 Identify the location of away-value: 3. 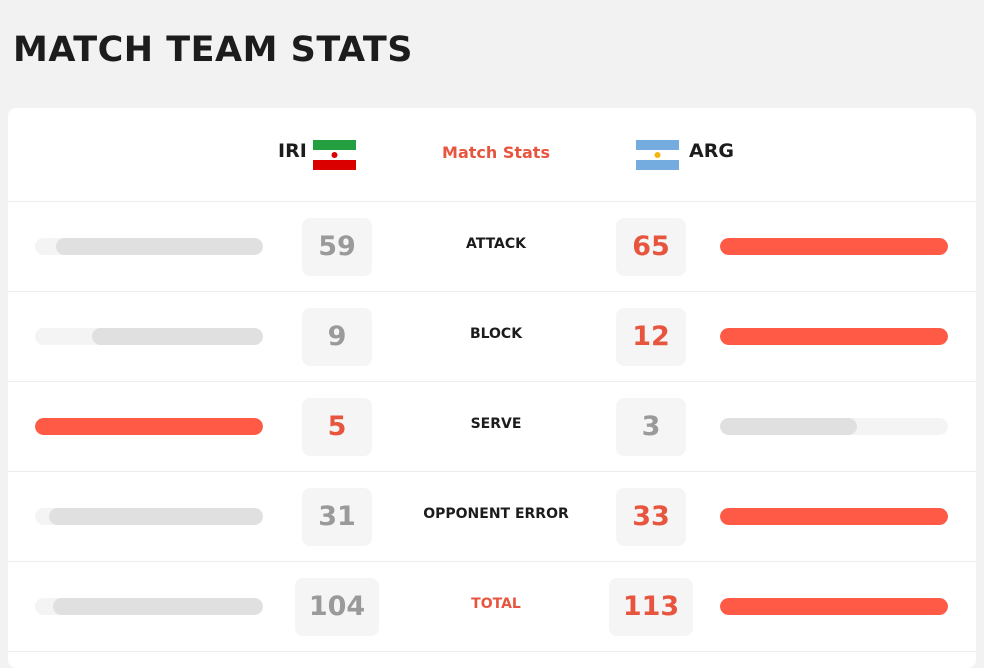
(651, 427).